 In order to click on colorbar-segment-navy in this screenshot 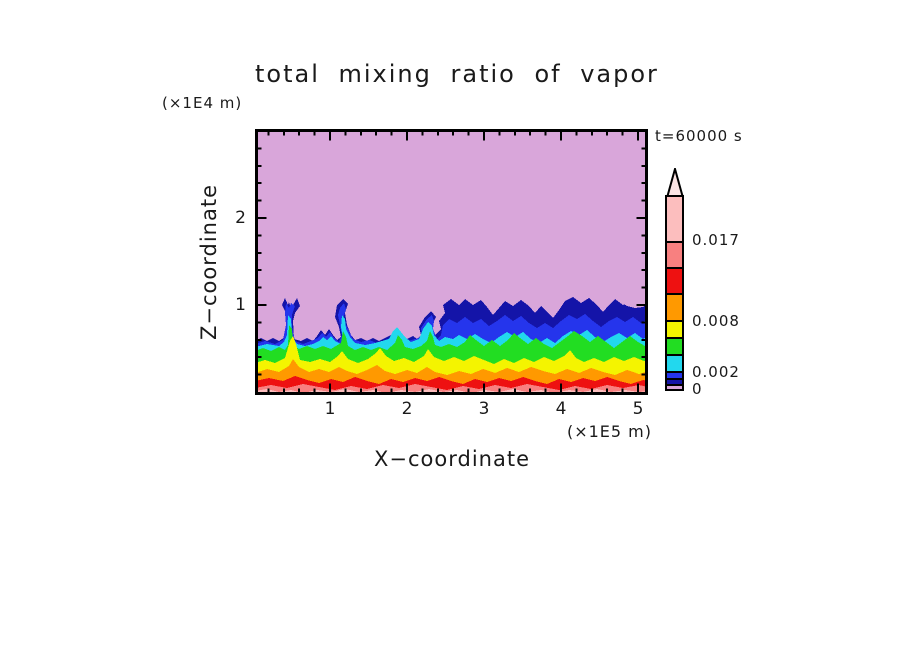, I will do `click(674, 381)`.